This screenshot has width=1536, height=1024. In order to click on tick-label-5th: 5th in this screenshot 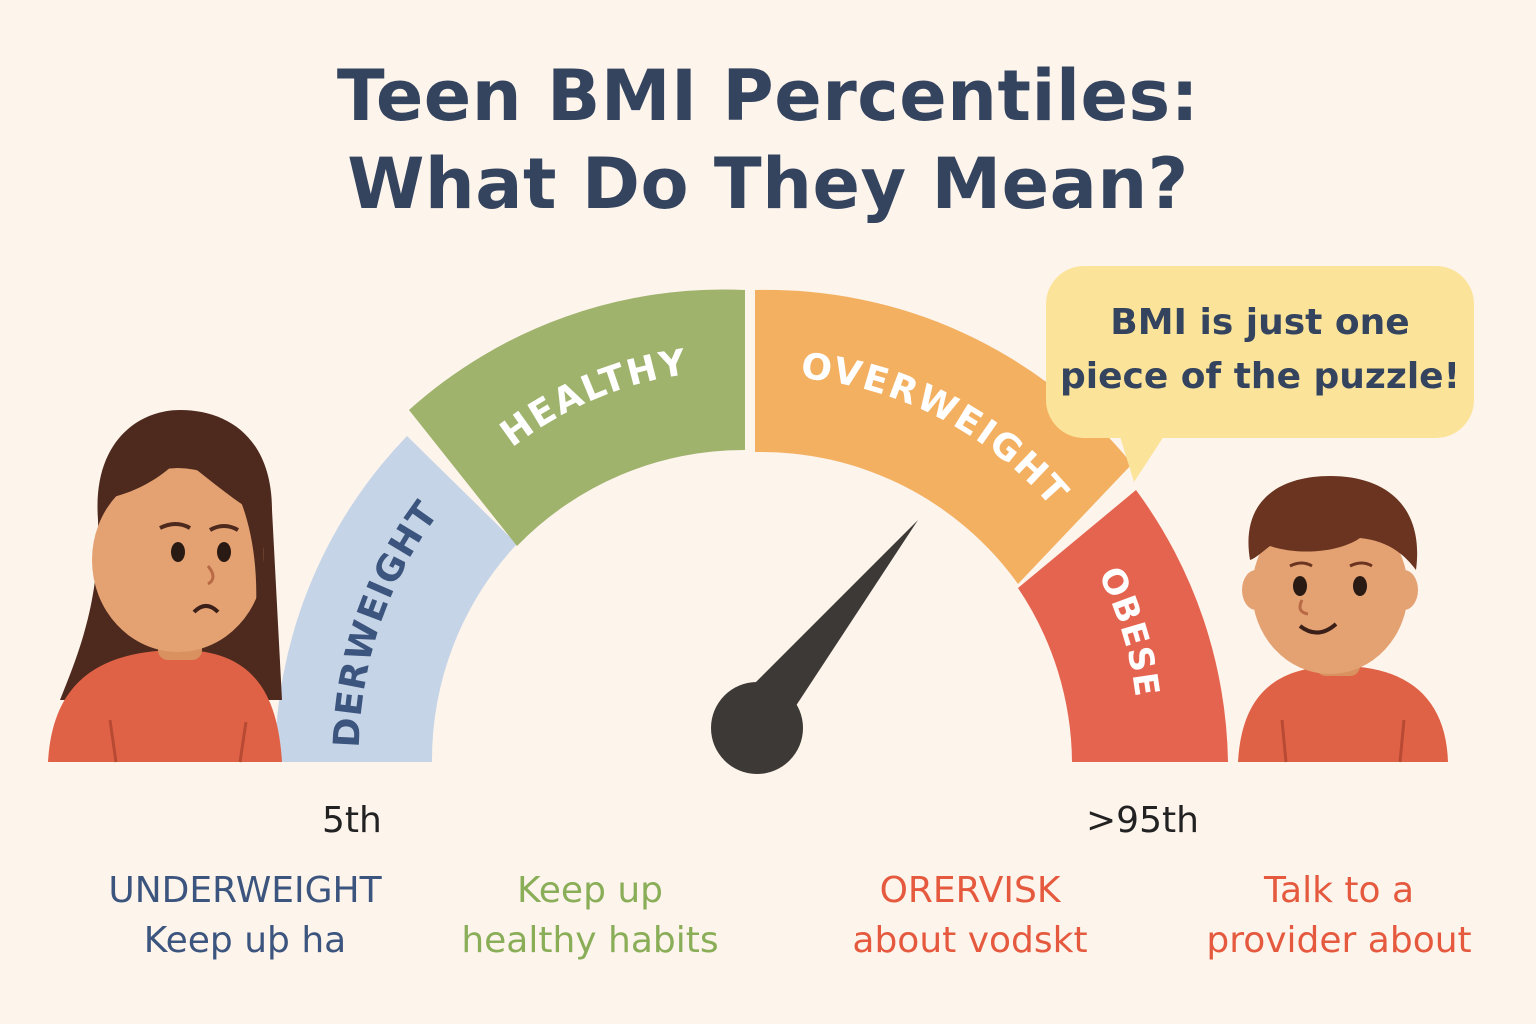, I will do `click(352, 820)`.